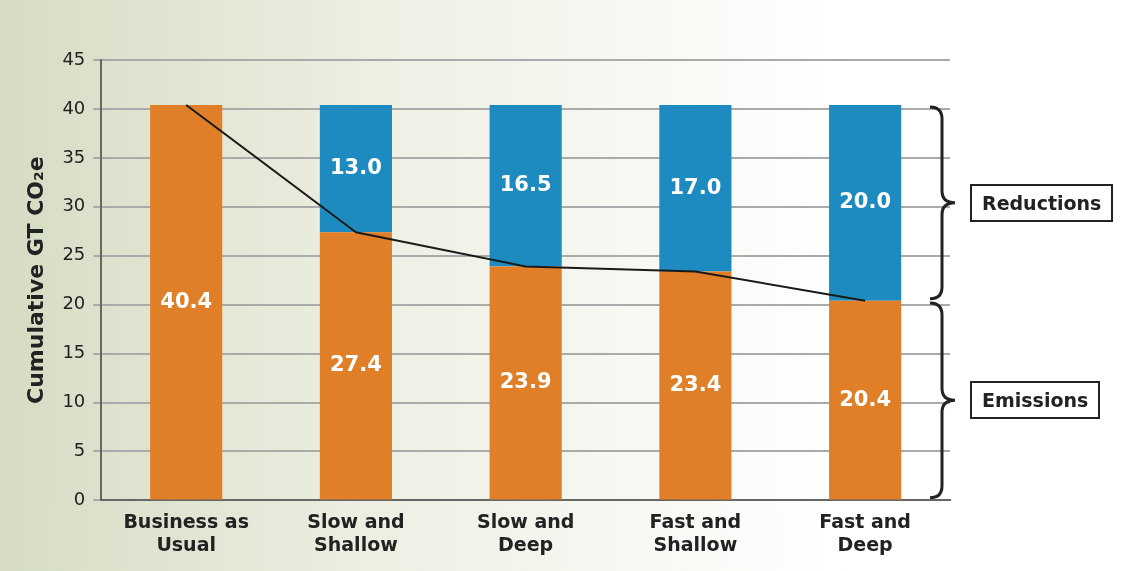 Image resolution: width=1133 pixels, height=571 pixels. I want to click on x-tick-label: Fast and Deep, so click(865, 532).